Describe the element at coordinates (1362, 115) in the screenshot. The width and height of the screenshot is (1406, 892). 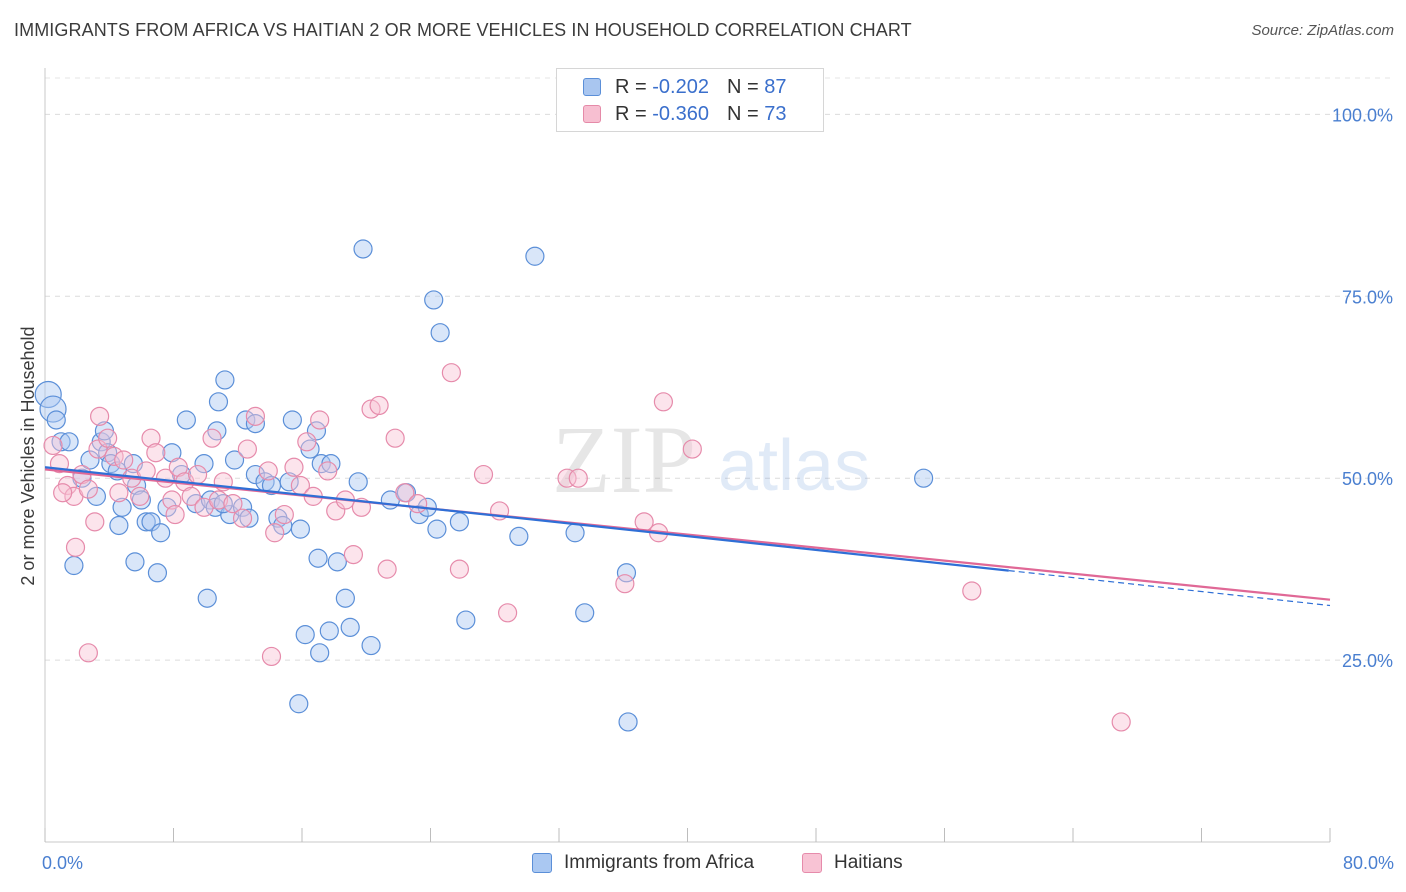
I see `y-tick-label: 100.0%` at that location.